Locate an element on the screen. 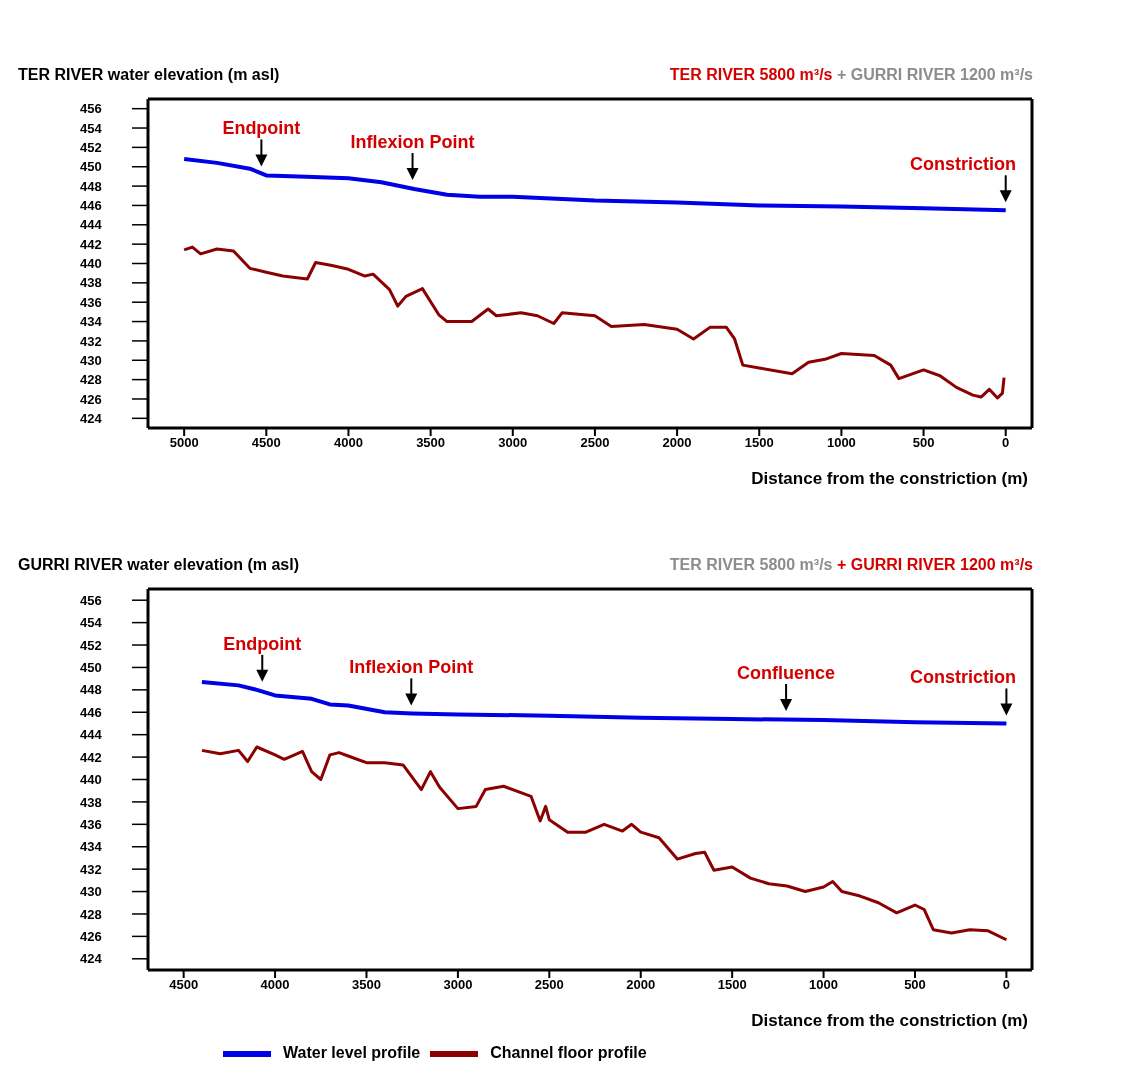  legend-label: Water level profile is located at coordinates (352, 1053).